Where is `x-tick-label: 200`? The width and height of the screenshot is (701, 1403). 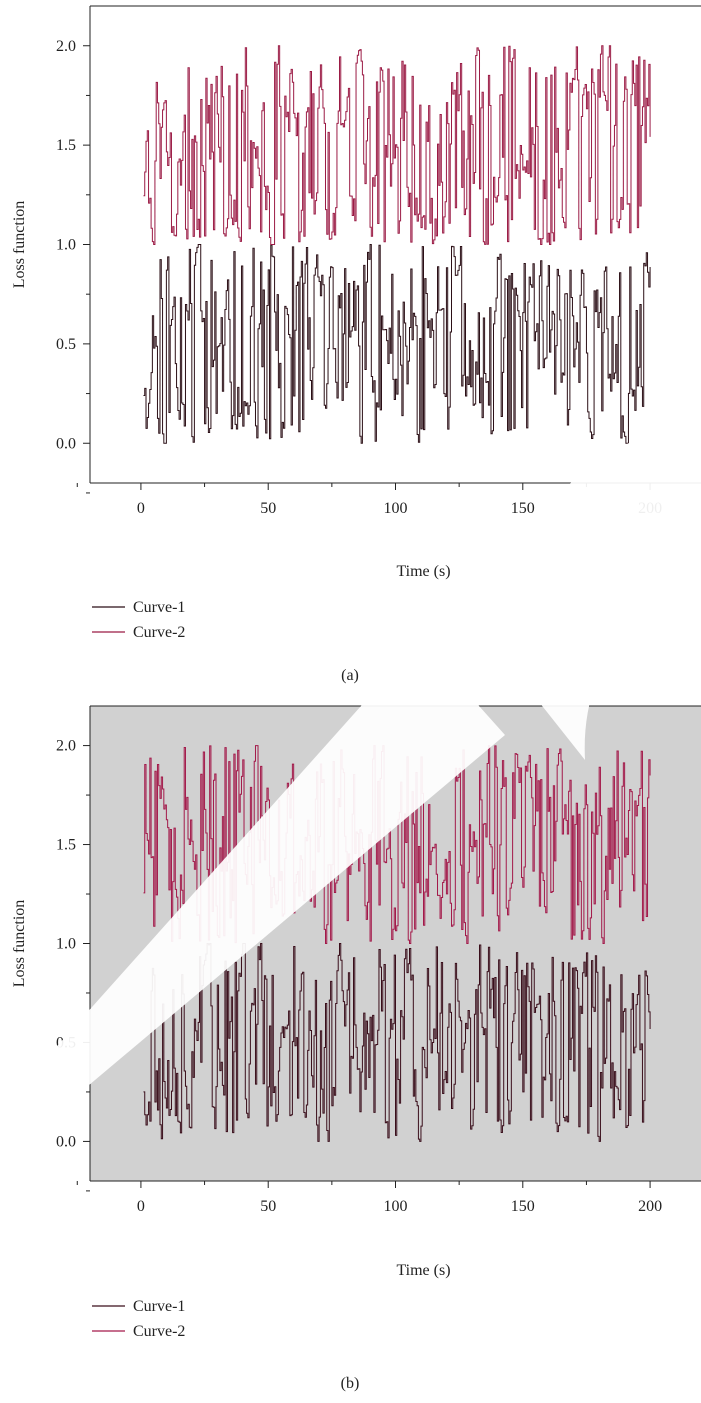 x-tick-label: 200 is located at coordinates (650, 1206).